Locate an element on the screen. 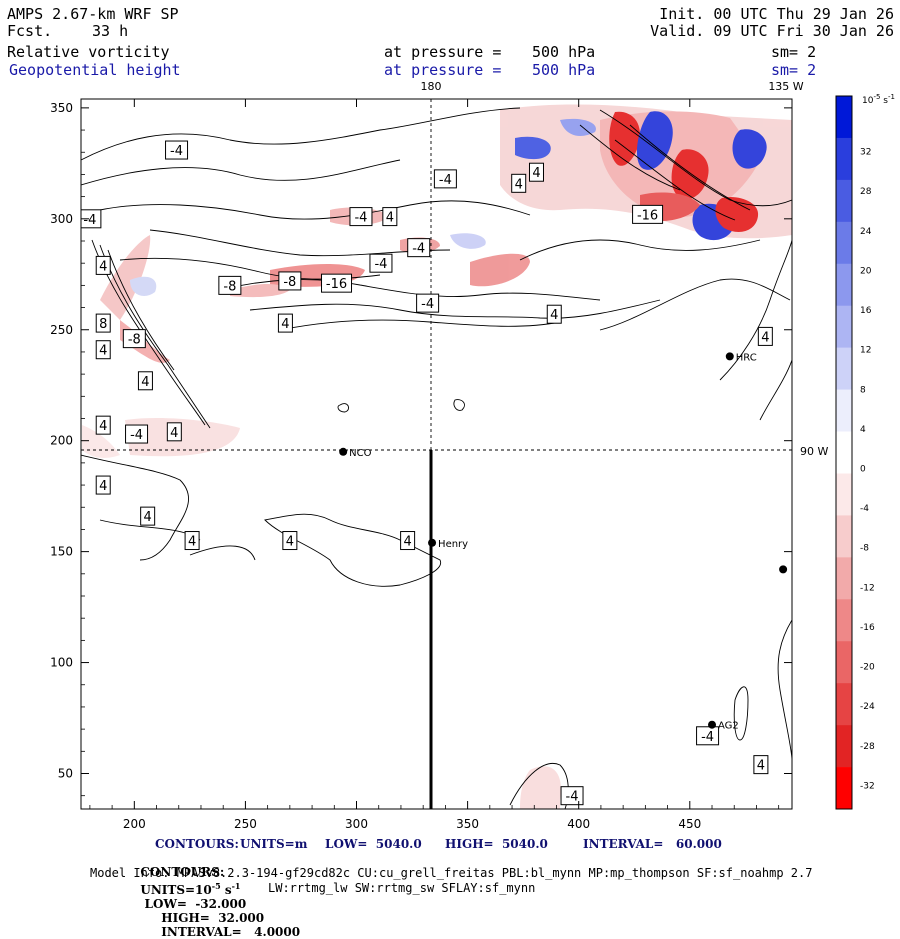 Image resolution: width=900 pixels, height=939 pixels. colorbar-tick-label: 28 is located at coordinates (866, 192).